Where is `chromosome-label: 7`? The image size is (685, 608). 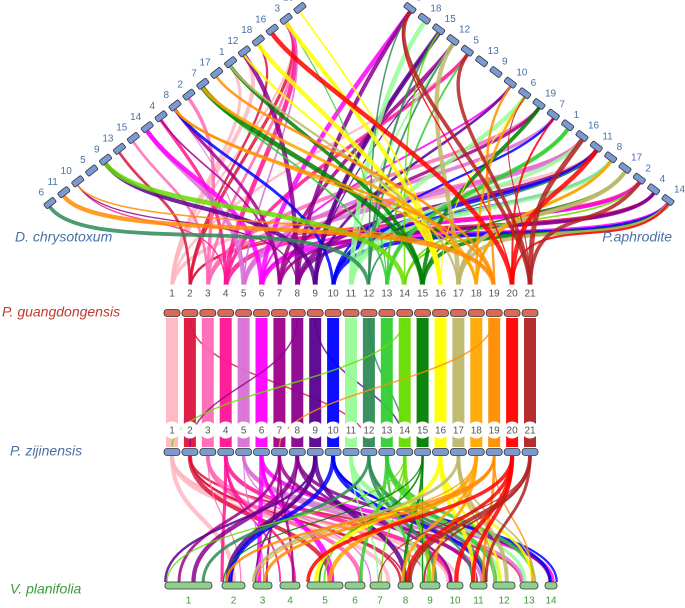 chromosome-label: 7 is located at coordinates (562, 104).